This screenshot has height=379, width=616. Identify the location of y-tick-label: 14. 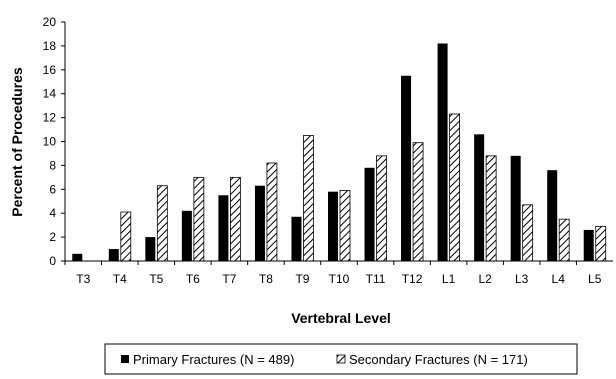
(50, 94).